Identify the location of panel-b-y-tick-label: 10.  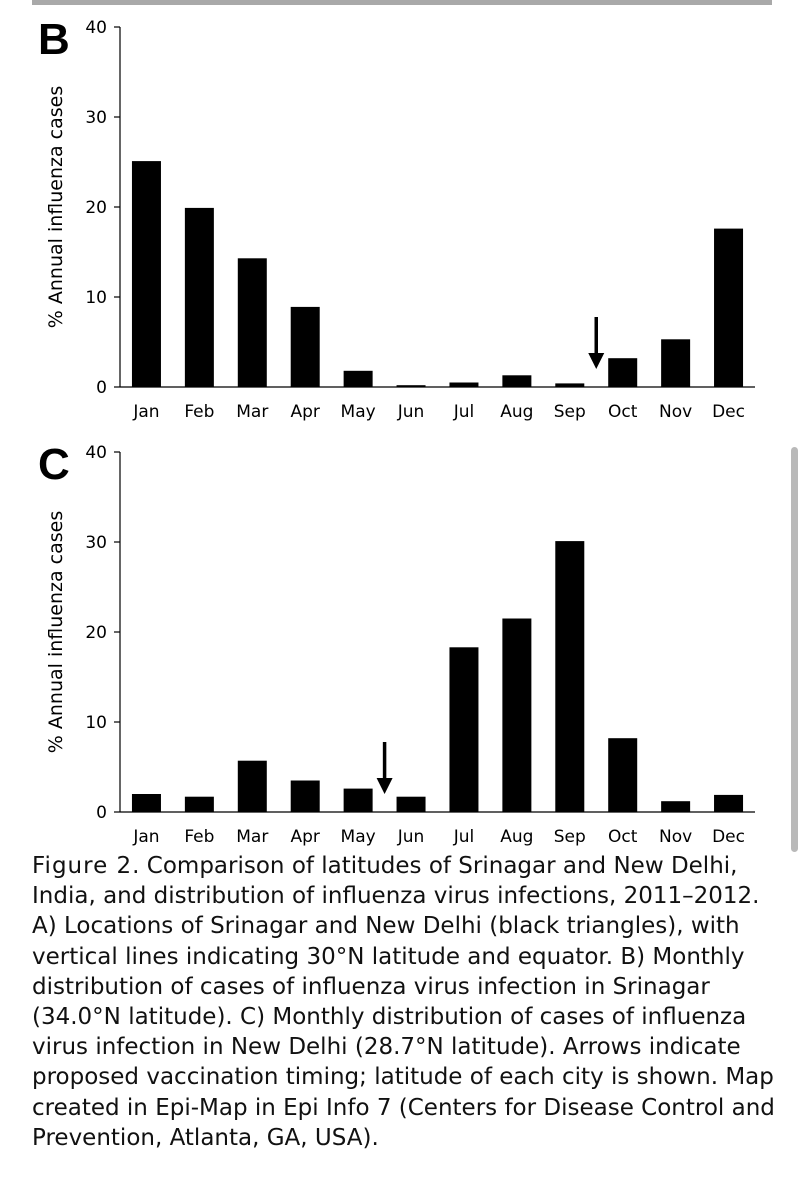
(96, 298).